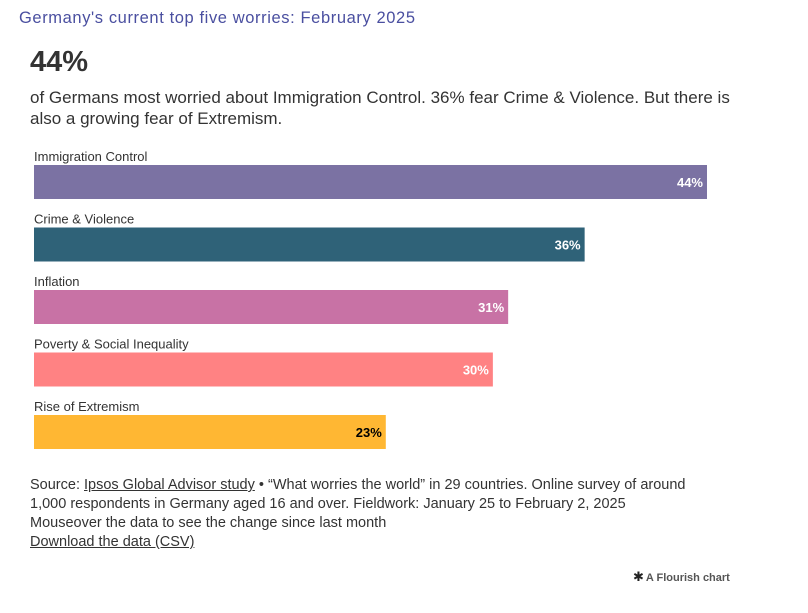  What do you see at coordinates (59, 62) in the screenshot?
I see `headline-number: 44%` at bounding box center [59, 62].